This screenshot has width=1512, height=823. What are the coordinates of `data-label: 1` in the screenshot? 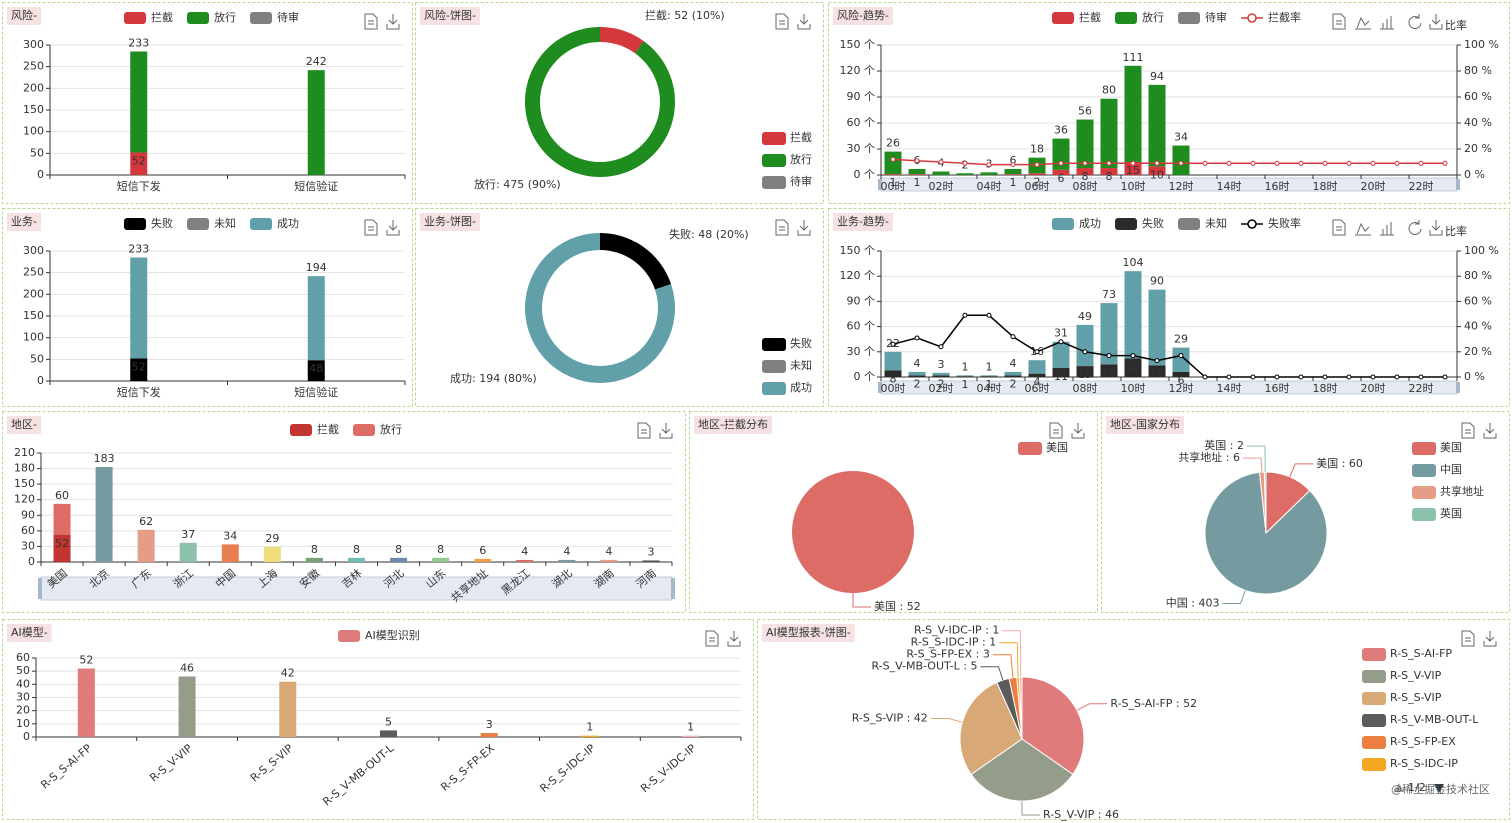 It's located at (989, 366).